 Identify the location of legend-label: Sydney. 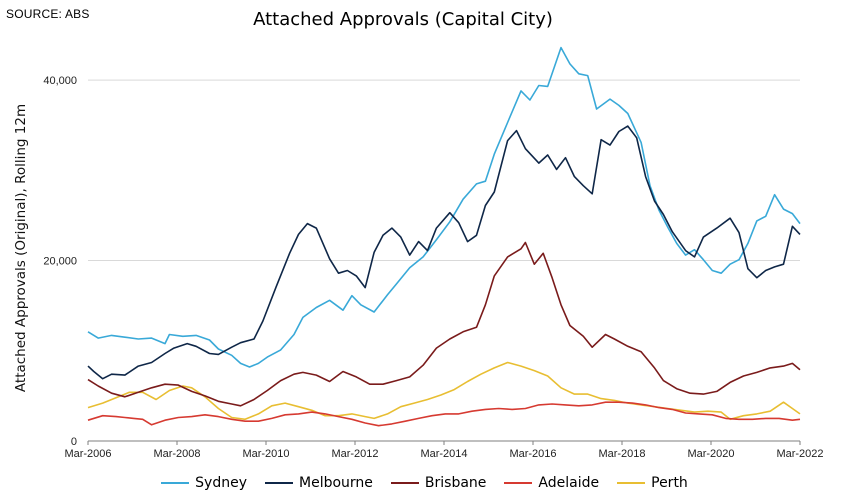
(221, 483).